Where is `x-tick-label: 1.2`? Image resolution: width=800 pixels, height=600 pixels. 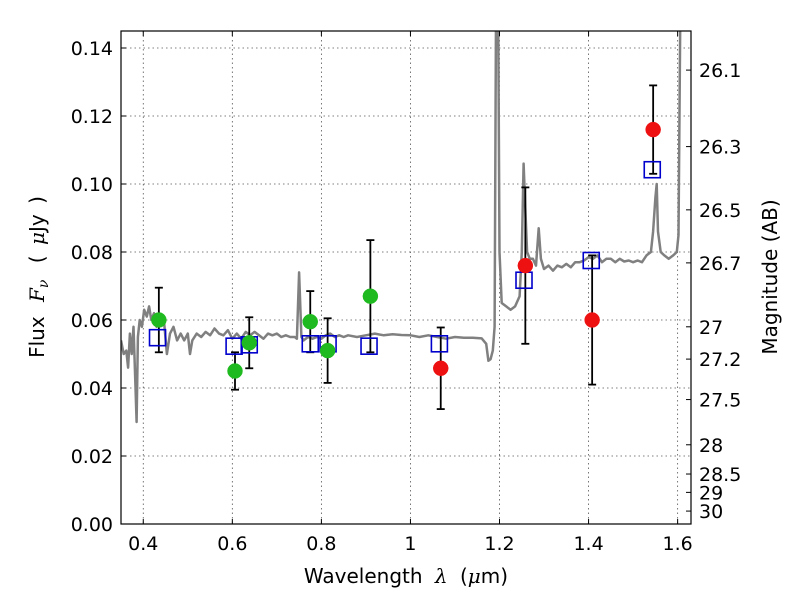 x-tick-label: 1.2 is located at coordinates (499, 544).